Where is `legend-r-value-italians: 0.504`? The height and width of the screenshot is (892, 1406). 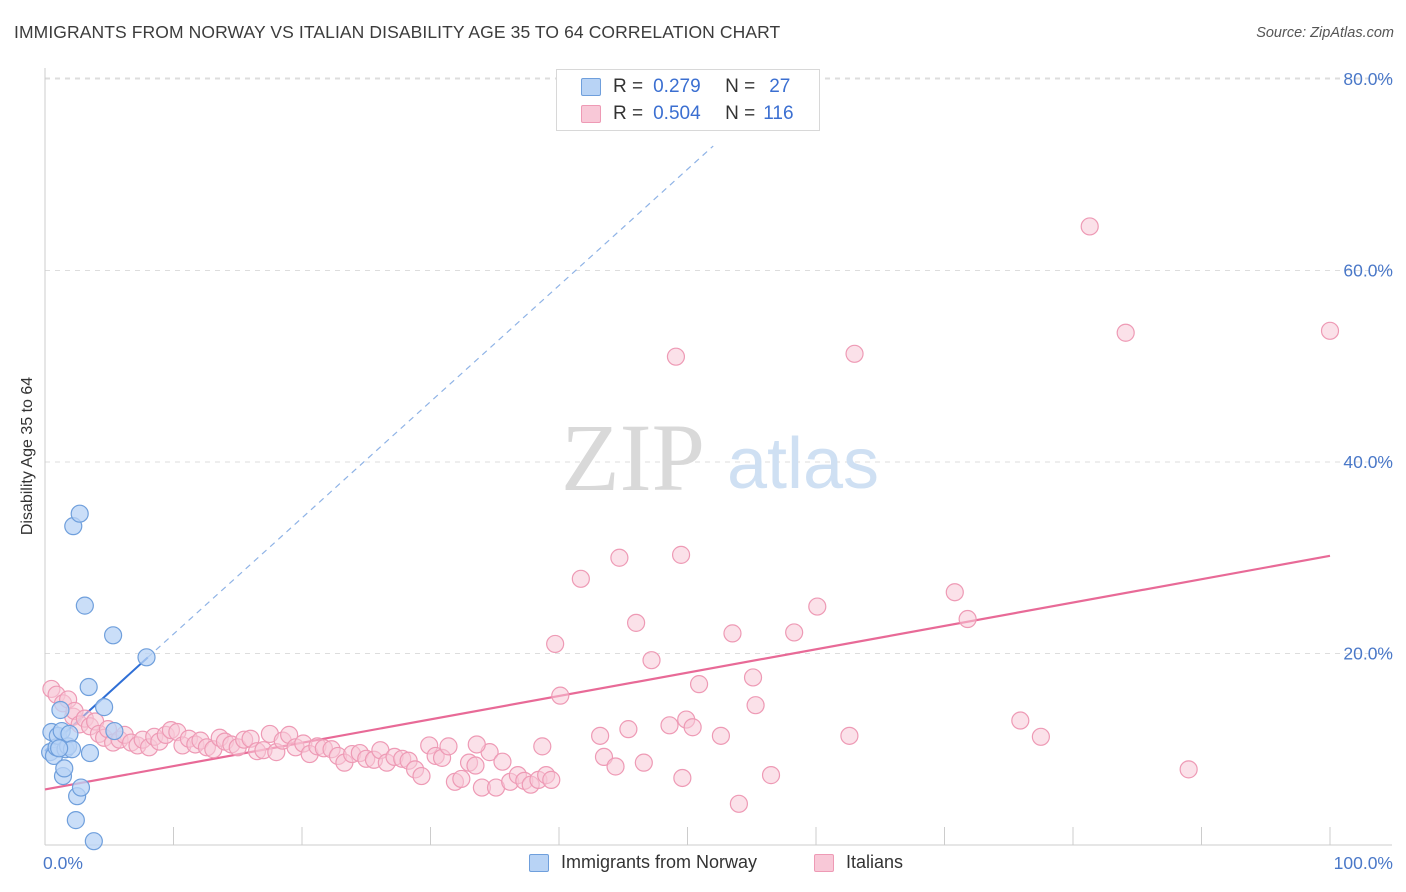
legend-r-value-italians: 0.504 is located at coordinates (677, 113).